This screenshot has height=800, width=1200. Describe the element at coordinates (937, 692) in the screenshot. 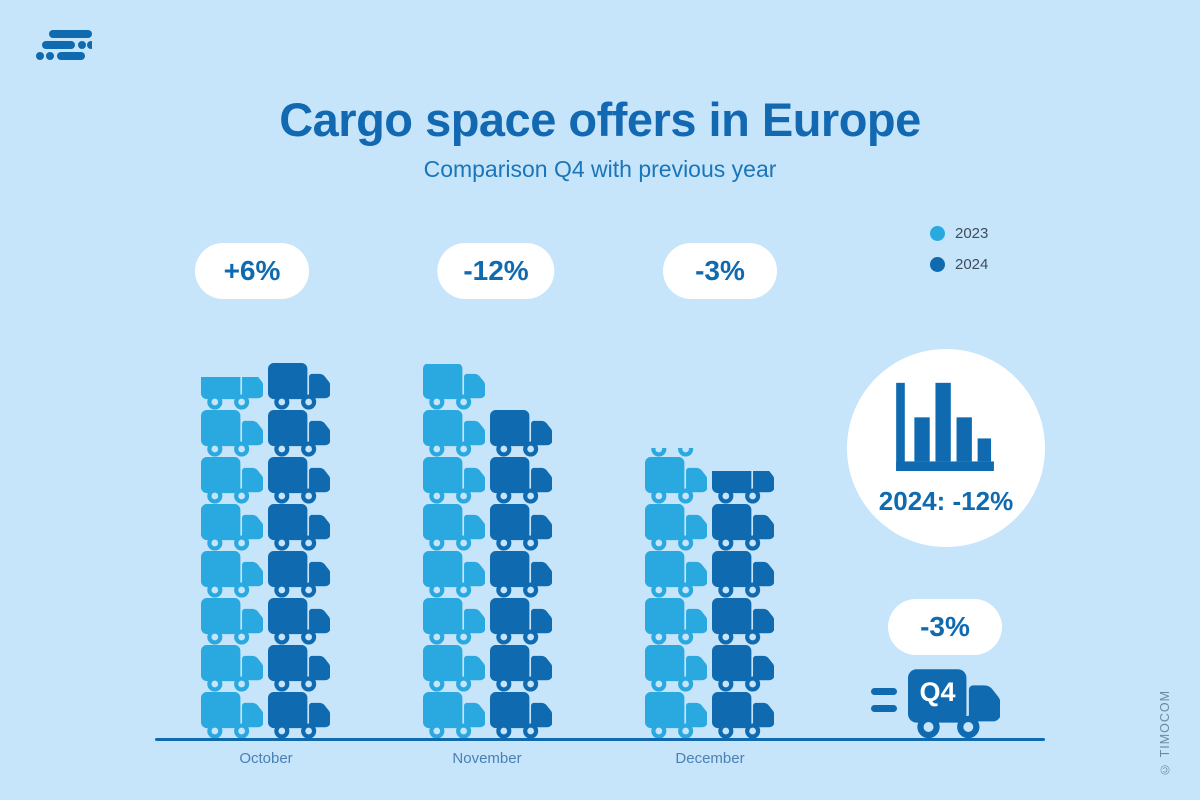

I see `q4-truck-label: Q4` at that location.